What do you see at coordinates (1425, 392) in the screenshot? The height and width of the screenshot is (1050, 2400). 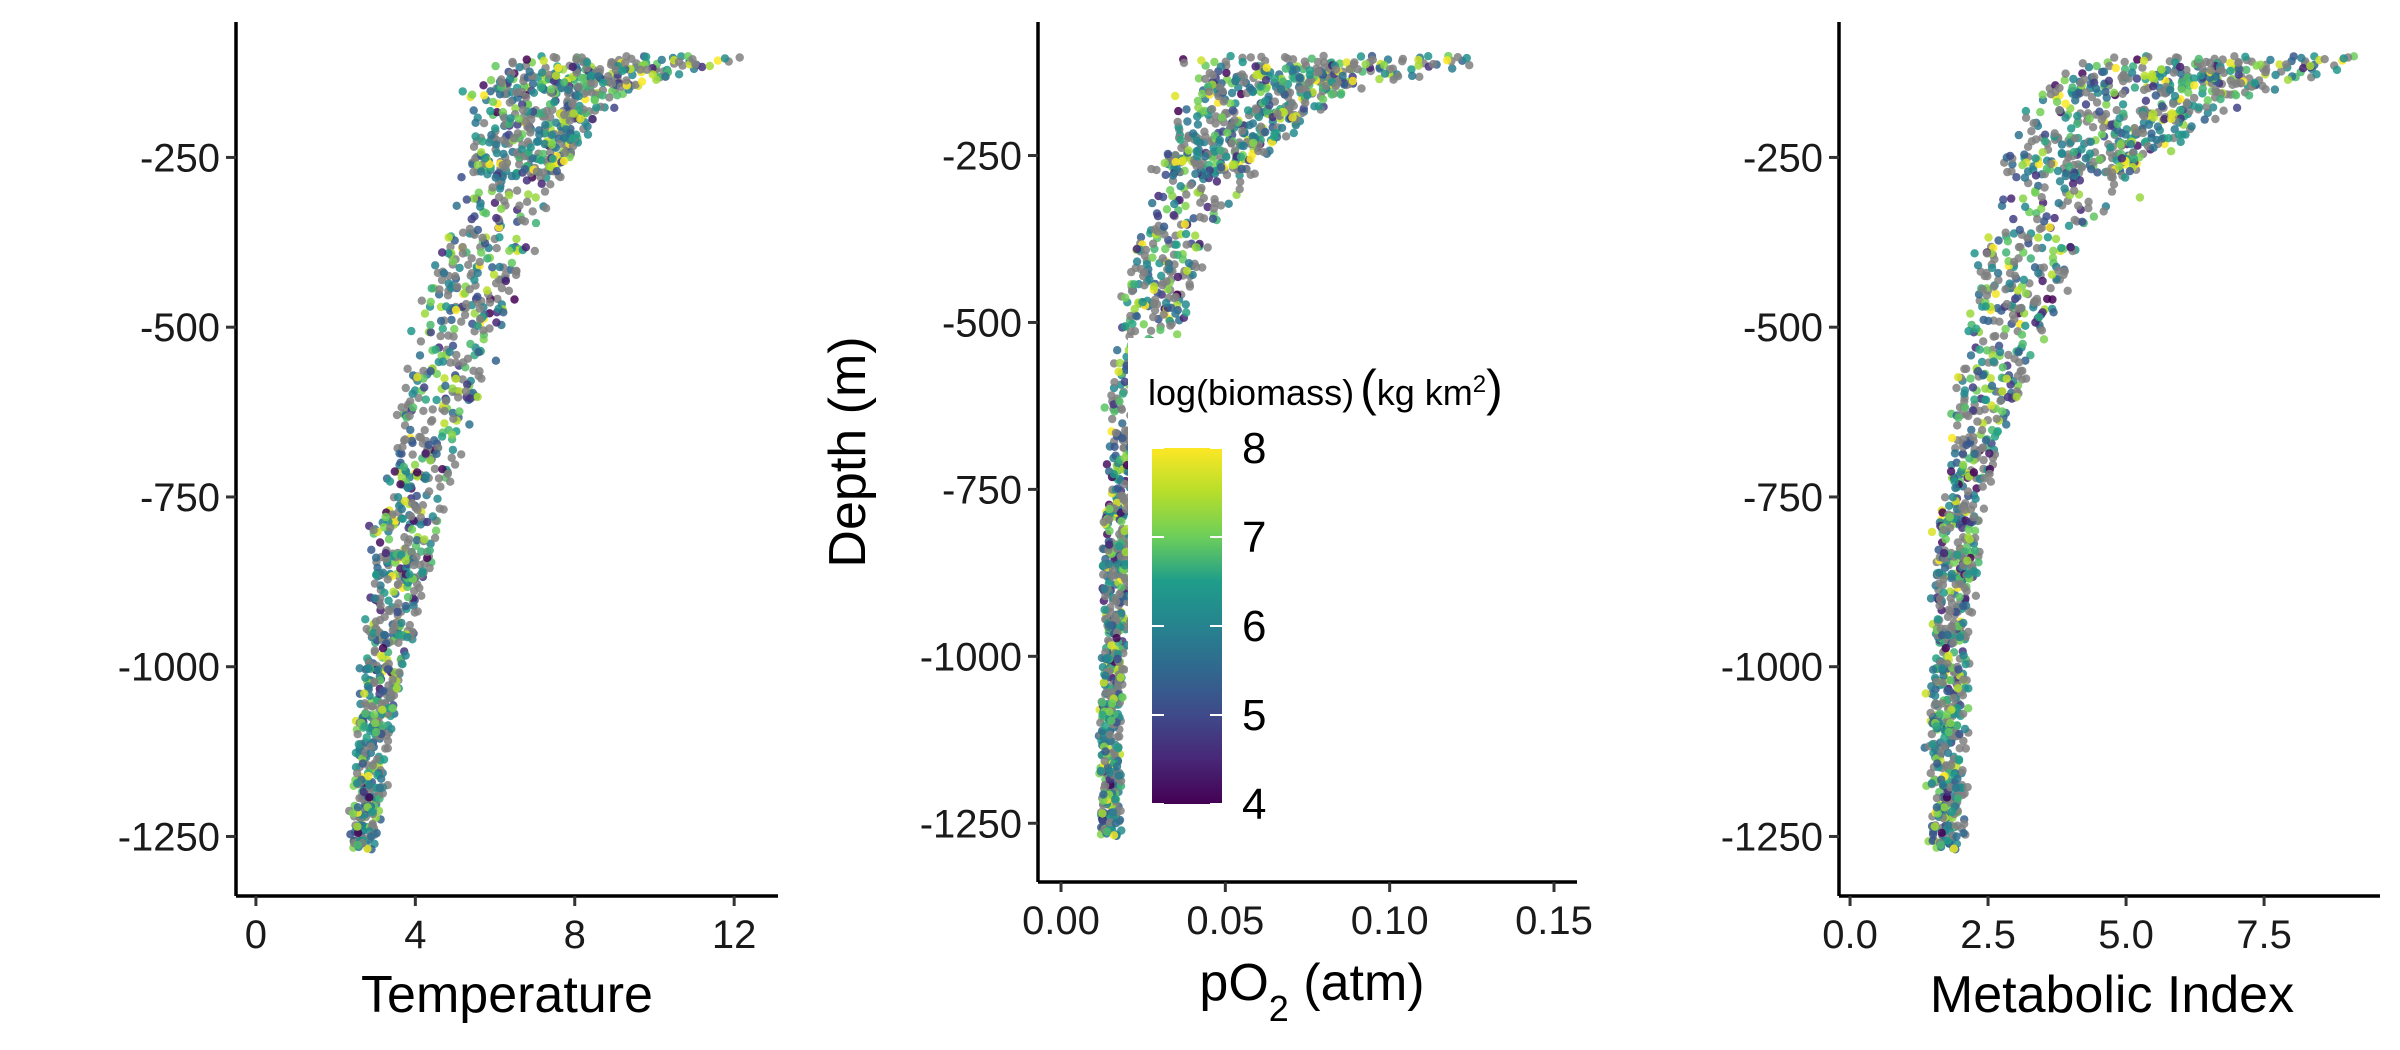 I see `legend-title-unit: kg km` at bounding box center [1425, 392].